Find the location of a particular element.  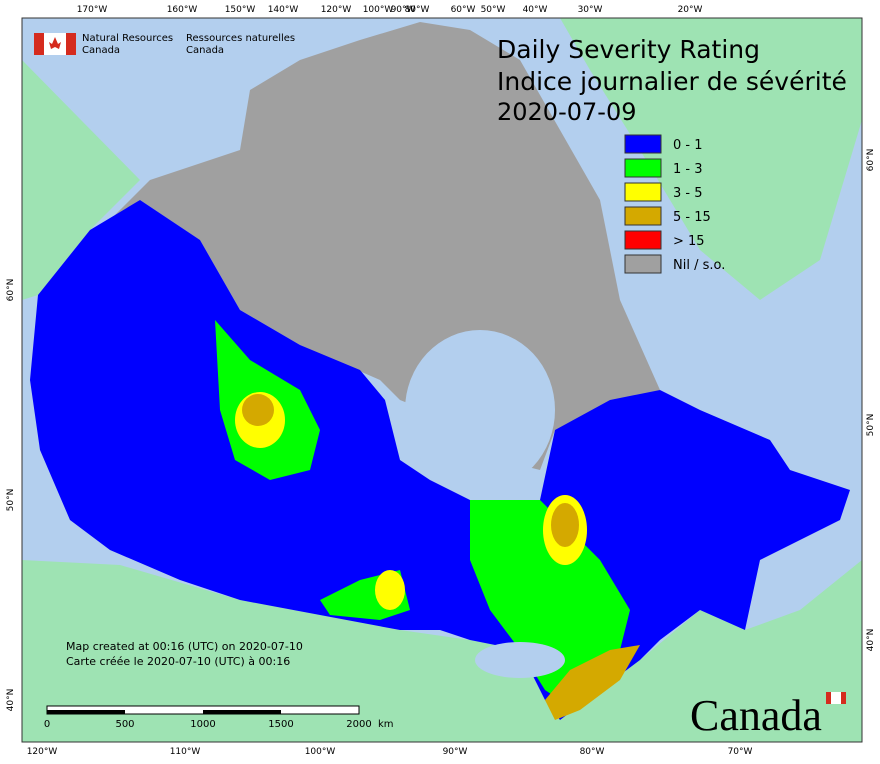

scale-label: 500 is located at coordinates (124, 724).